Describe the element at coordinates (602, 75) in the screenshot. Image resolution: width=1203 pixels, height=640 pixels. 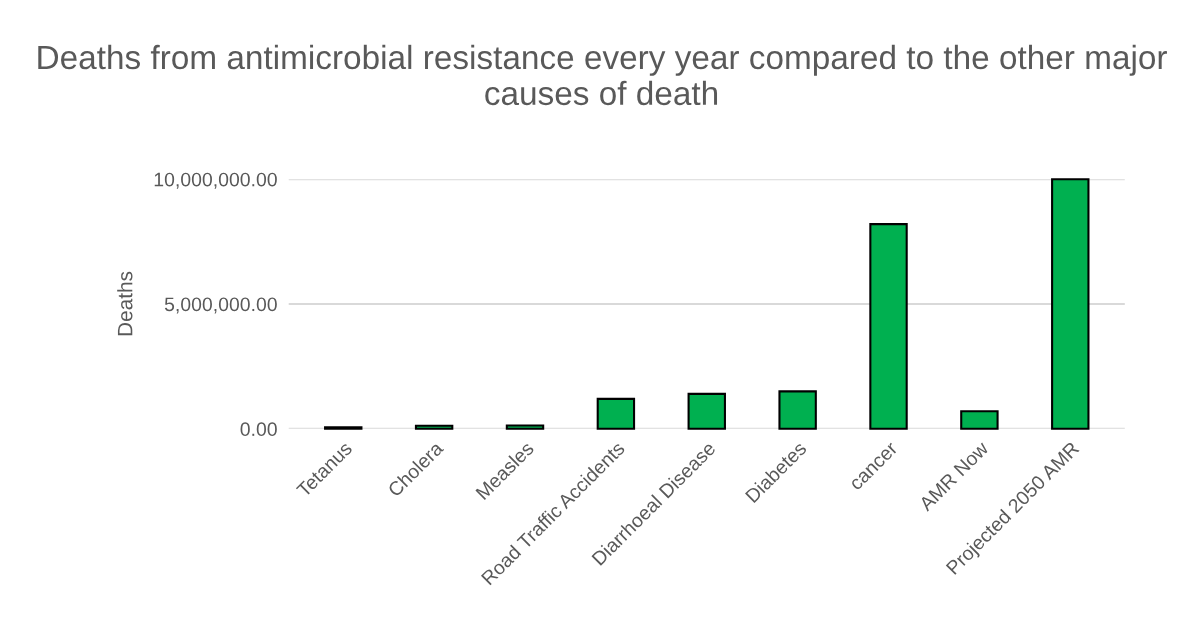
I see `chart-title: Deaths from antimicrobial resistance every year compared to the other major causes of death` at that location.